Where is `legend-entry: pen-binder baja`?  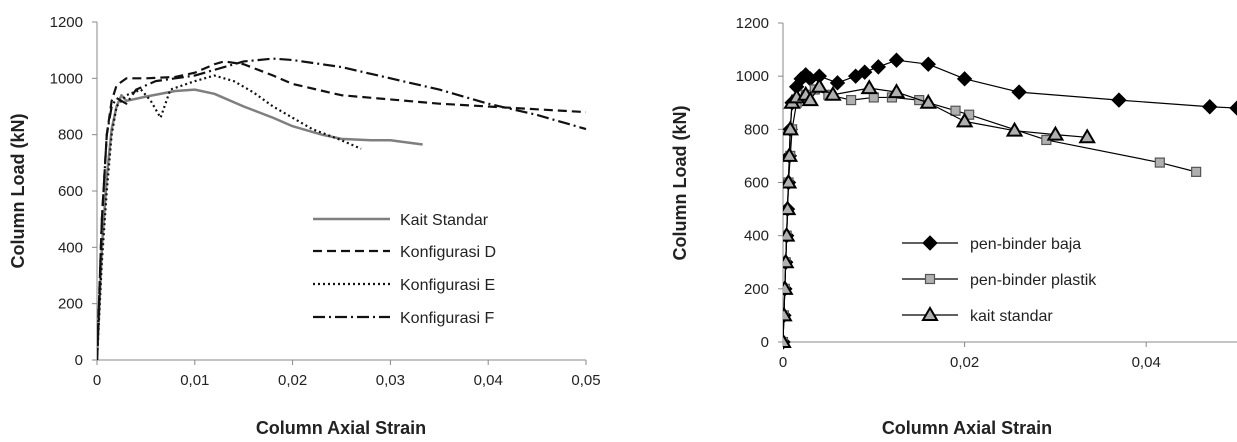
legend-entry: pen-binder baja is located at coordinates (991, 244).